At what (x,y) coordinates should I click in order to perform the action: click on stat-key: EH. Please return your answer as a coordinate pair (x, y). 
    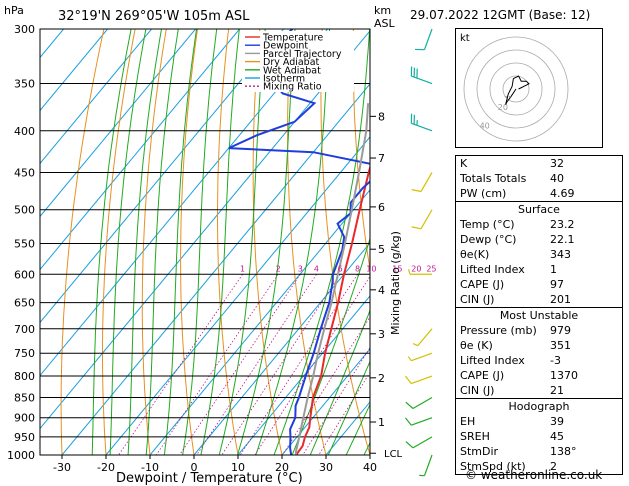
    Looking at the image, I should click on (468, 421).